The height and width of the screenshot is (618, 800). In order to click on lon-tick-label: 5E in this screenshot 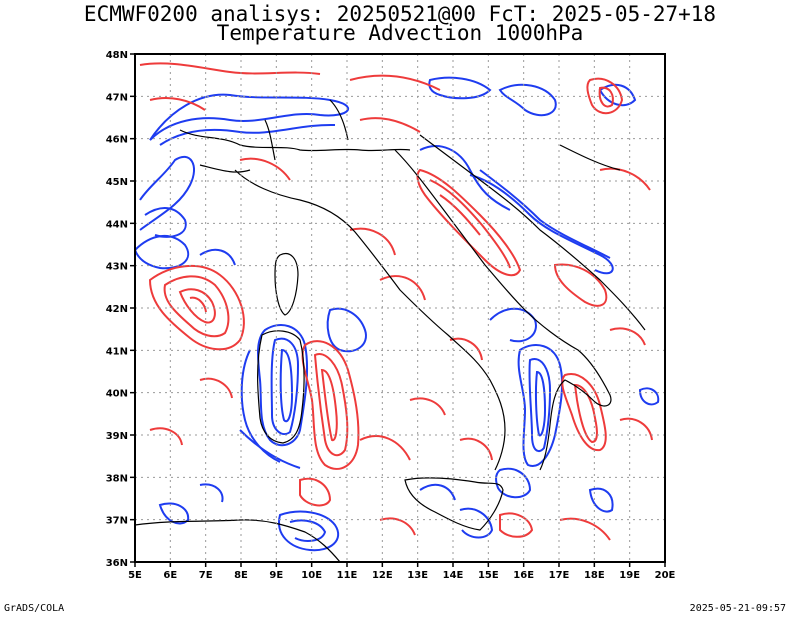, I will do `click(135, 575)`.